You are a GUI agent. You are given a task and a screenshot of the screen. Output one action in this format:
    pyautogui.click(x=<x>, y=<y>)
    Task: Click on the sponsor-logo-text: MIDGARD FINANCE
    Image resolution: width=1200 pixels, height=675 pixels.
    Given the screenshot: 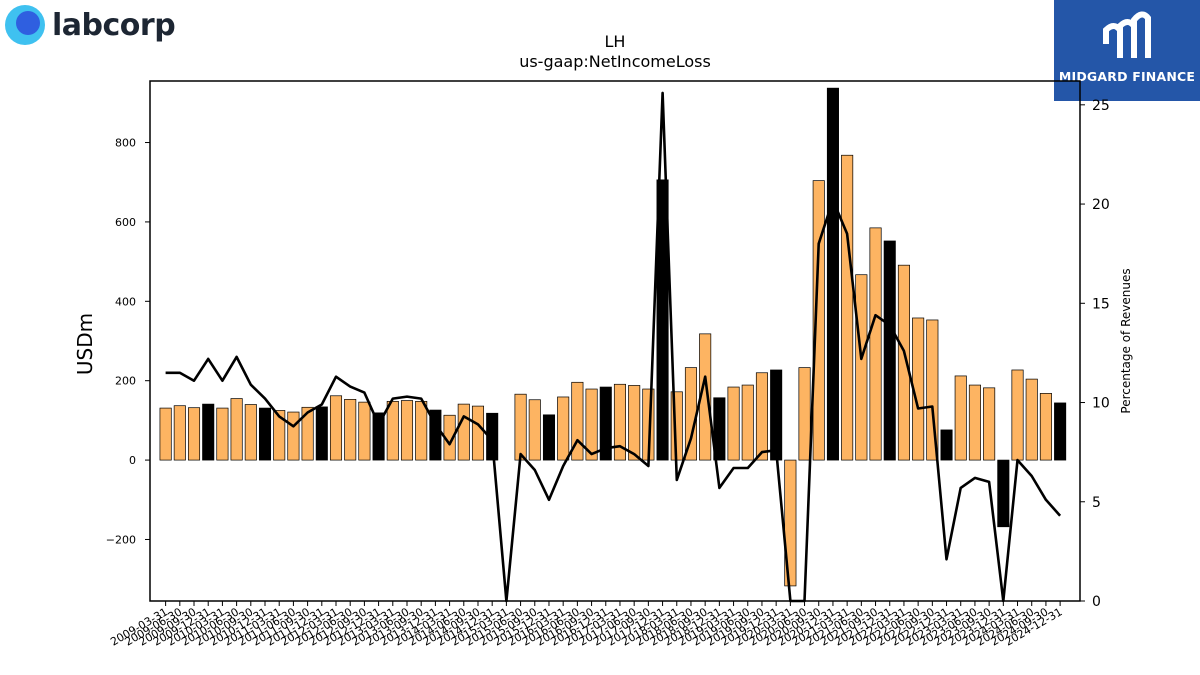 What is the action you would take?
    pyautogui.click(x=1127, y=76)
    